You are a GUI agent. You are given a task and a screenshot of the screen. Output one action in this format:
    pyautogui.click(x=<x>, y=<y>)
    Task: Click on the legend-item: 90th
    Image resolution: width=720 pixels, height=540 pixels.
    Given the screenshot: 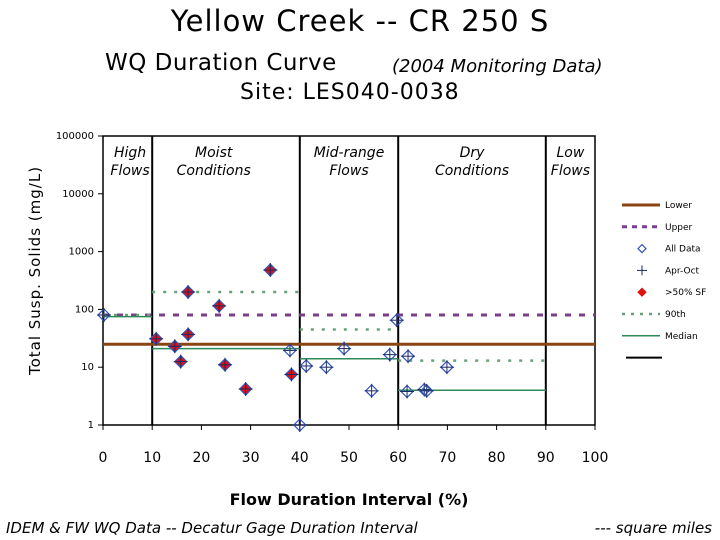 What is the action you would take?
    pyautogui.click(x=654, y=315)
    